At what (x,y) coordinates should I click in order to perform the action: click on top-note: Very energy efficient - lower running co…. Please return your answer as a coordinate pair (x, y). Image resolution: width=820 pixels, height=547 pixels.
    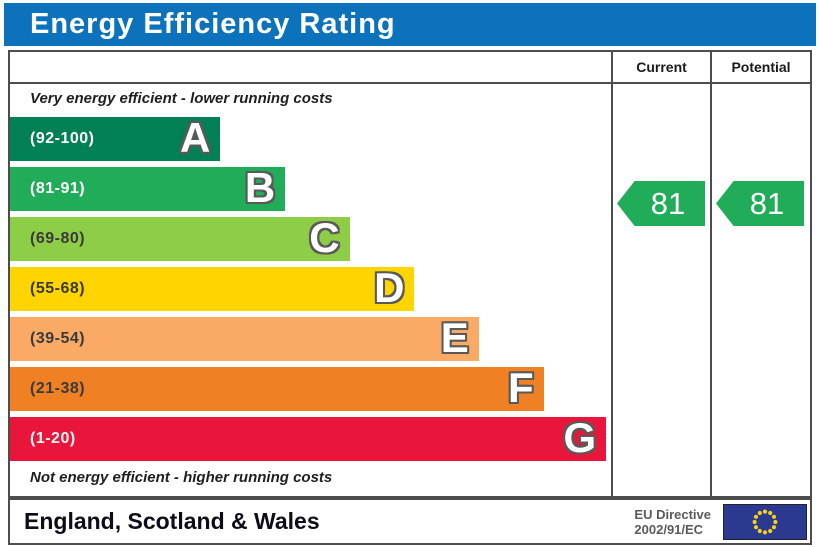
    Looking at the image, I should click on (181, 98).